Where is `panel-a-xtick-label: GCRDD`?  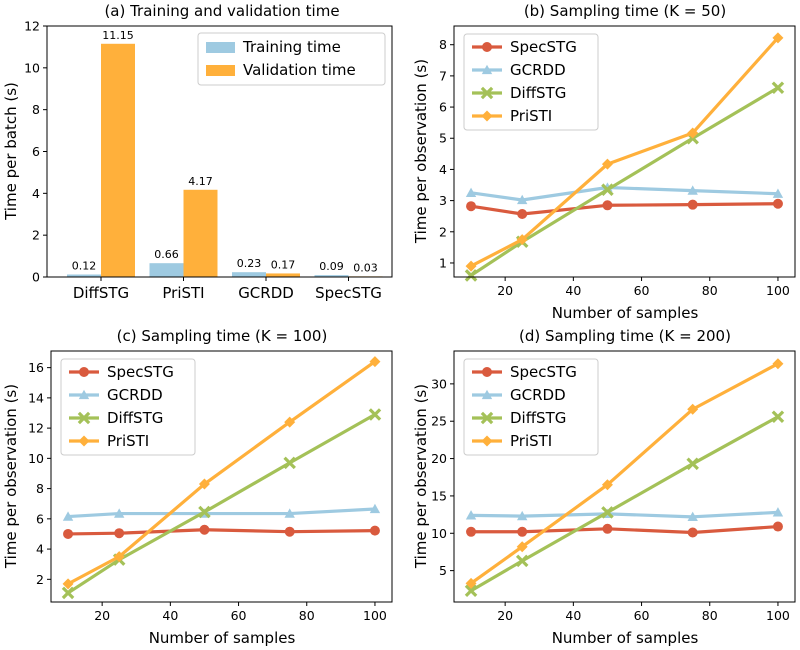 panel-a-xtick-label: GCRDD is located at coordinates (266, 293).